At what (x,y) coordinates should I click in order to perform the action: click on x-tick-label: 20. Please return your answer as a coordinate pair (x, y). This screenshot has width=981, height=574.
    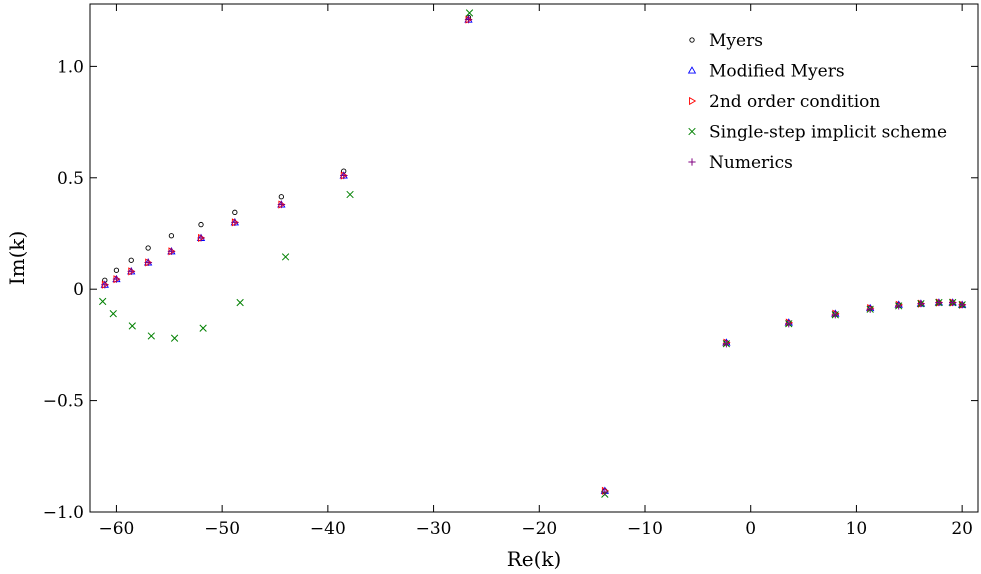
    Looking at the image, I should click on (962, 529).